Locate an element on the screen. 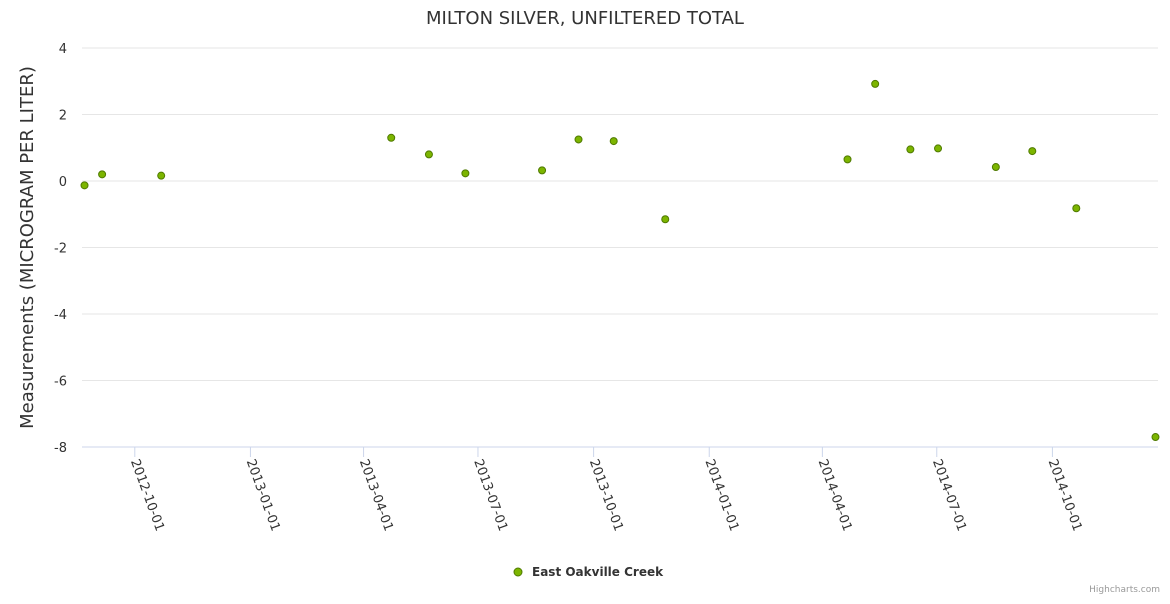 The height and width of the screenshot is (604, 1170). y-tick-label: 4 is located at coordinates (63, 49).